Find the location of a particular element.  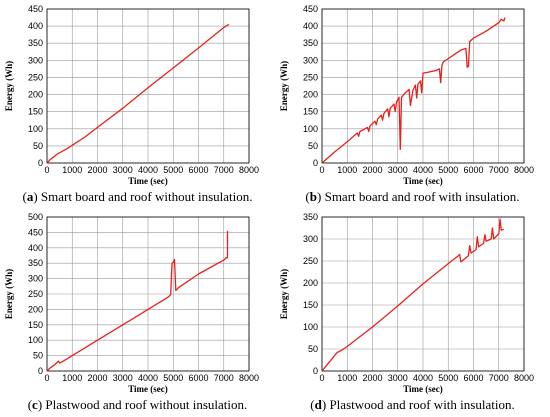

plot-frame-c is located at coordinates (148, 294).